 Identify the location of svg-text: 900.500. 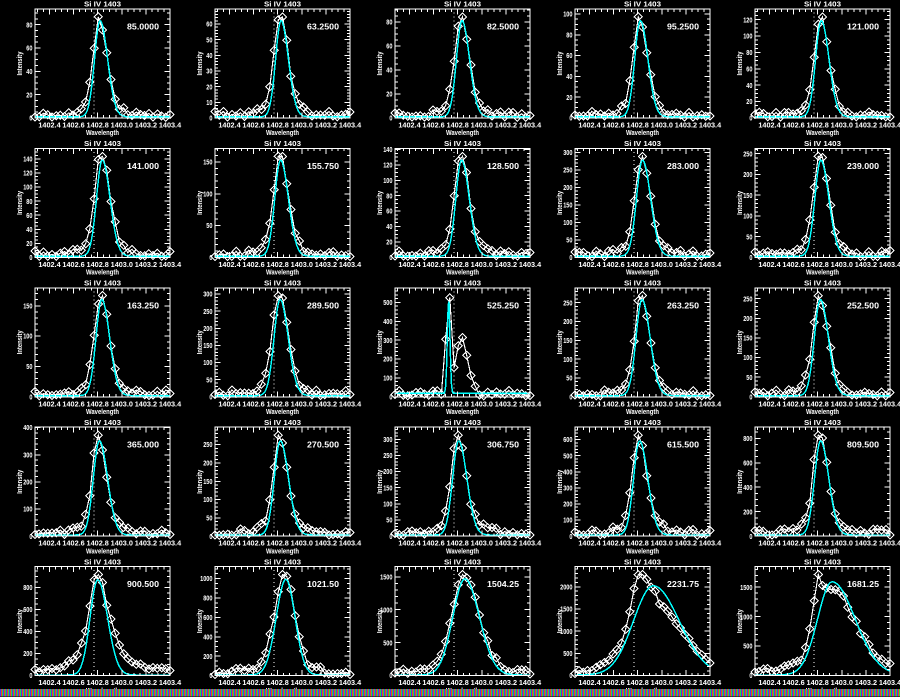
(143, 584).